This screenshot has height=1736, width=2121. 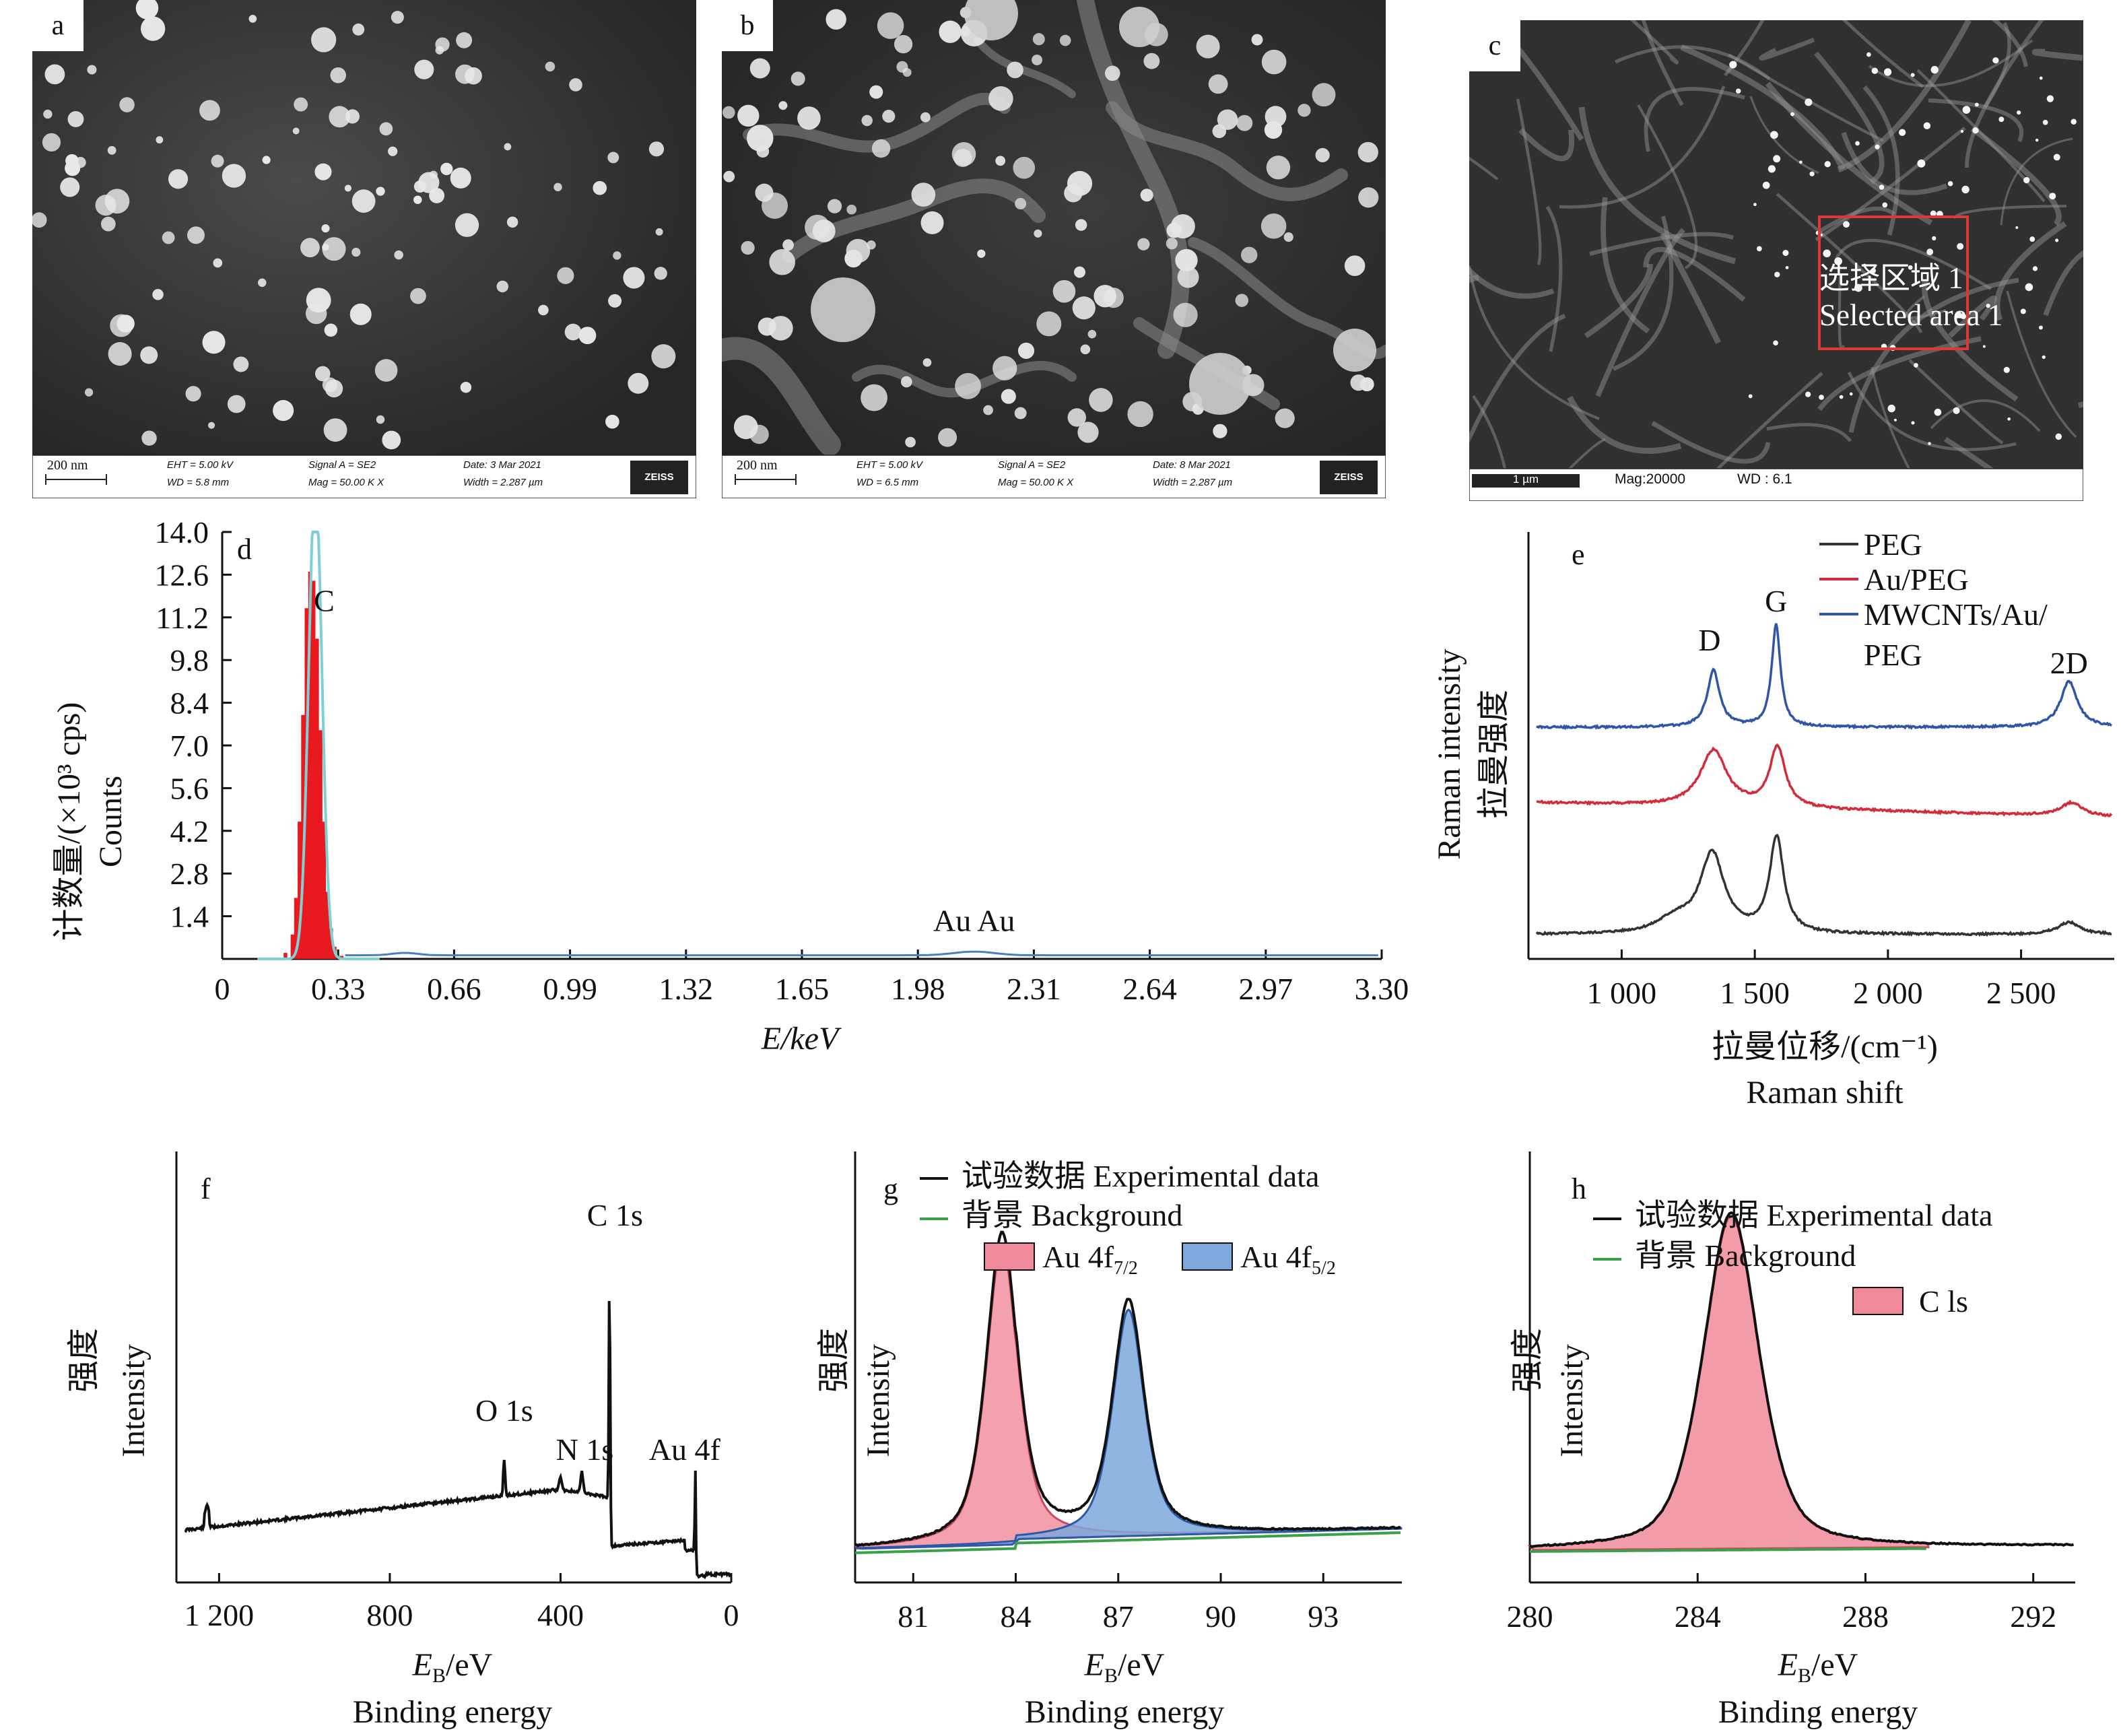 I want to click on x-tick-label: 84, so click(x=1016, y=1616).